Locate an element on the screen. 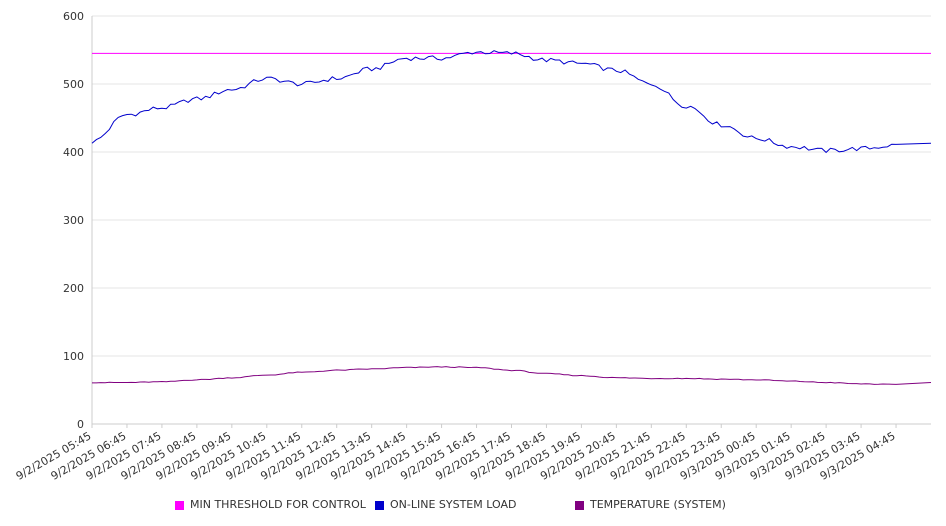 The width and height of the screenshot is (946, 526). legend-label-system-load: ON-LINE SYSTEM LOAD is located at coordinates (453, 504).